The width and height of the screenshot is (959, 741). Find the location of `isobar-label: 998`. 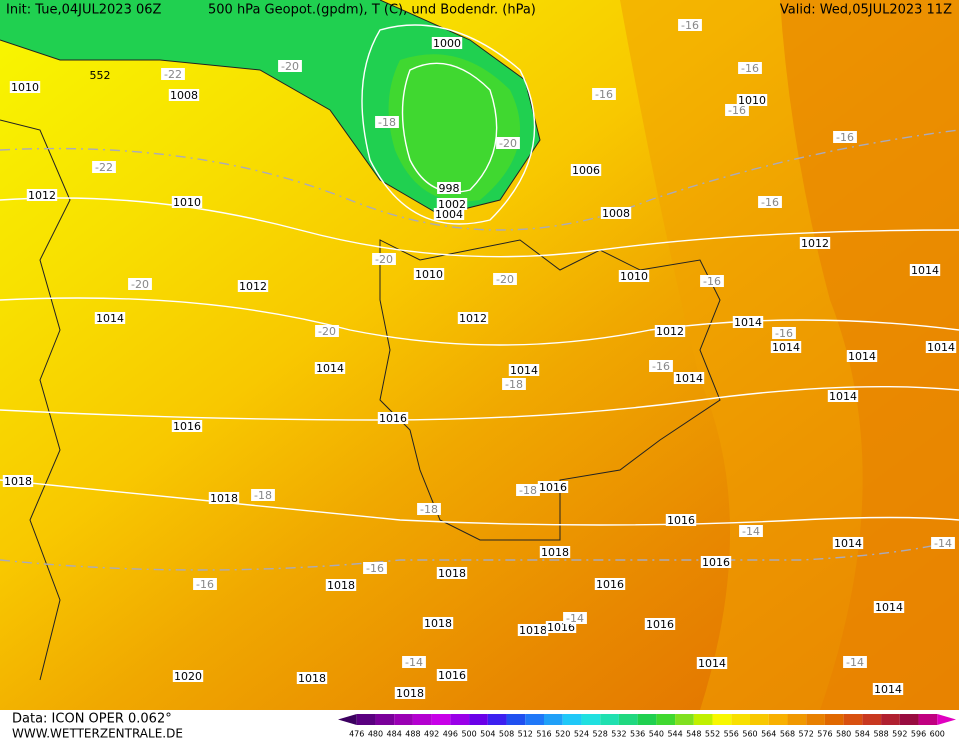

isobar-label: 998 is located at coordinates (449, 188).